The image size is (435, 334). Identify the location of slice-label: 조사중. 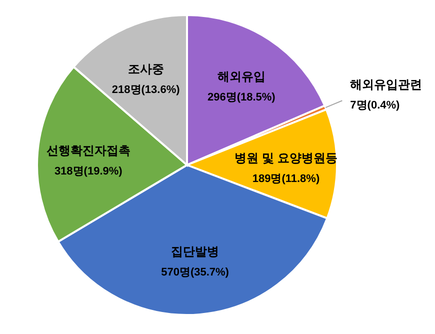
(146, 69).